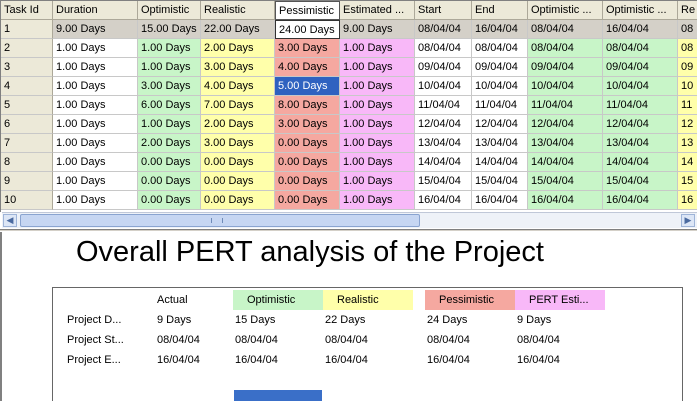 The image size is (697, 401). Describe the element at coordinates (10, 220) in the screenshot. I see `scroll-left-icon: ◀` at that location.